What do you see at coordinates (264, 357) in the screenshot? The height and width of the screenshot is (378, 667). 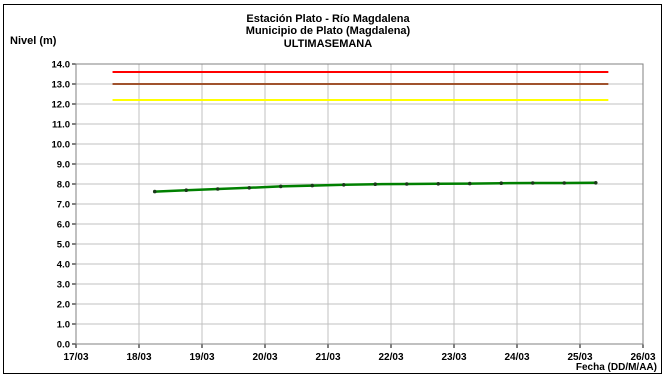 I see `x-tick-label: 20/03` at bounding box center [264, 357].